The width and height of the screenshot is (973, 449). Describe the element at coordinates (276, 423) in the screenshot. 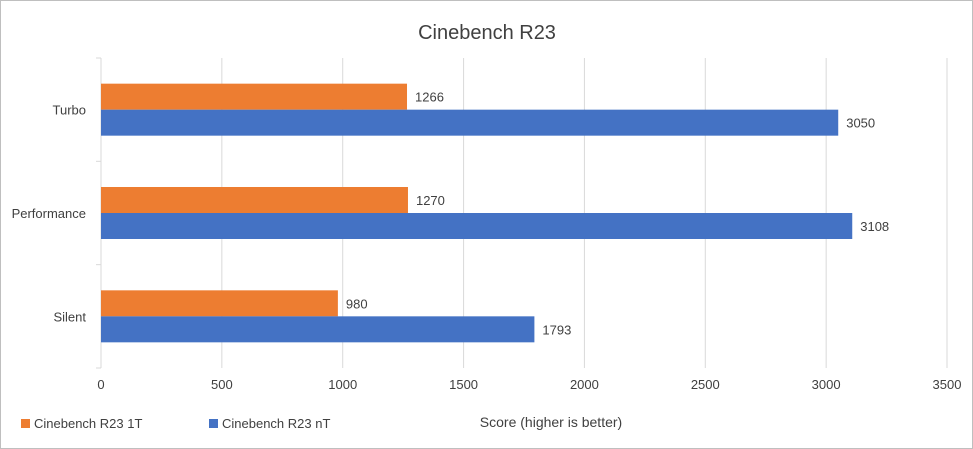

I see `legend-label: Cinebench R23 nT` at that location.